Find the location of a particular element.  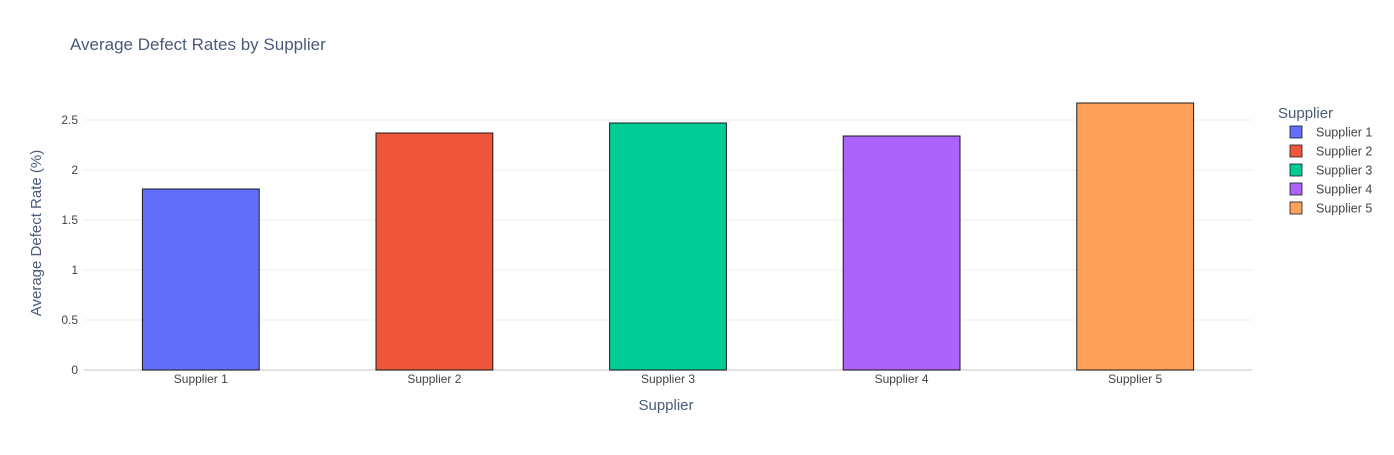

y-tick-label: 2 is located at coordinates (74, 170).